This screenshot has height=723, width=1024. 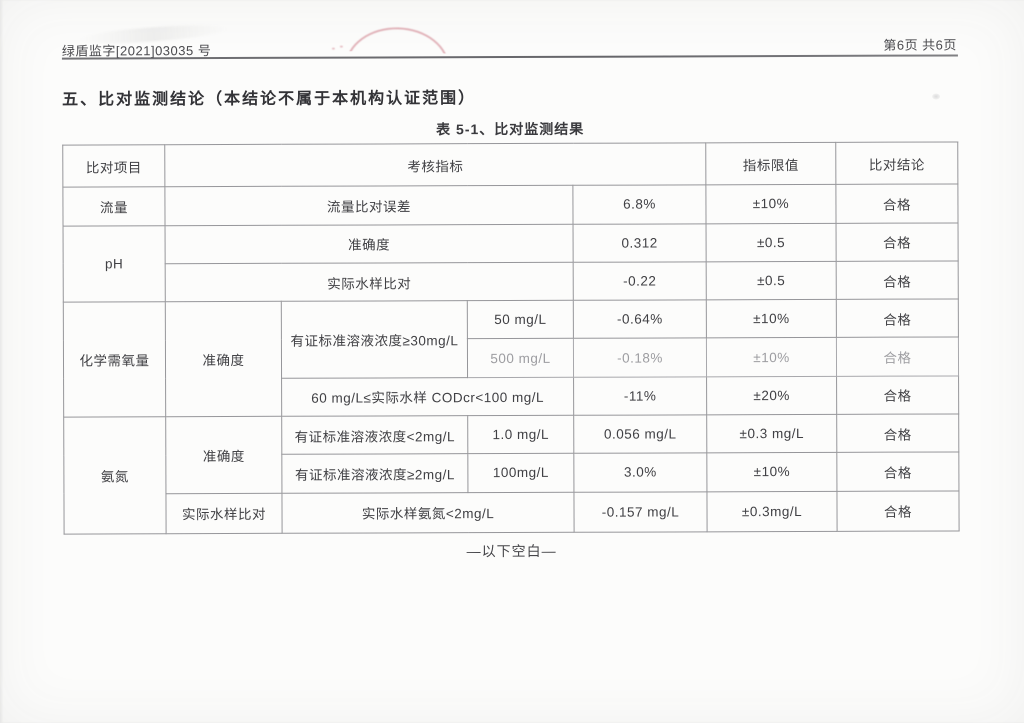 What do you see at coordinates (369, 205) in the screenshot?
I see `table-cell: 流量比对误差` at bounding box center [369, 205].